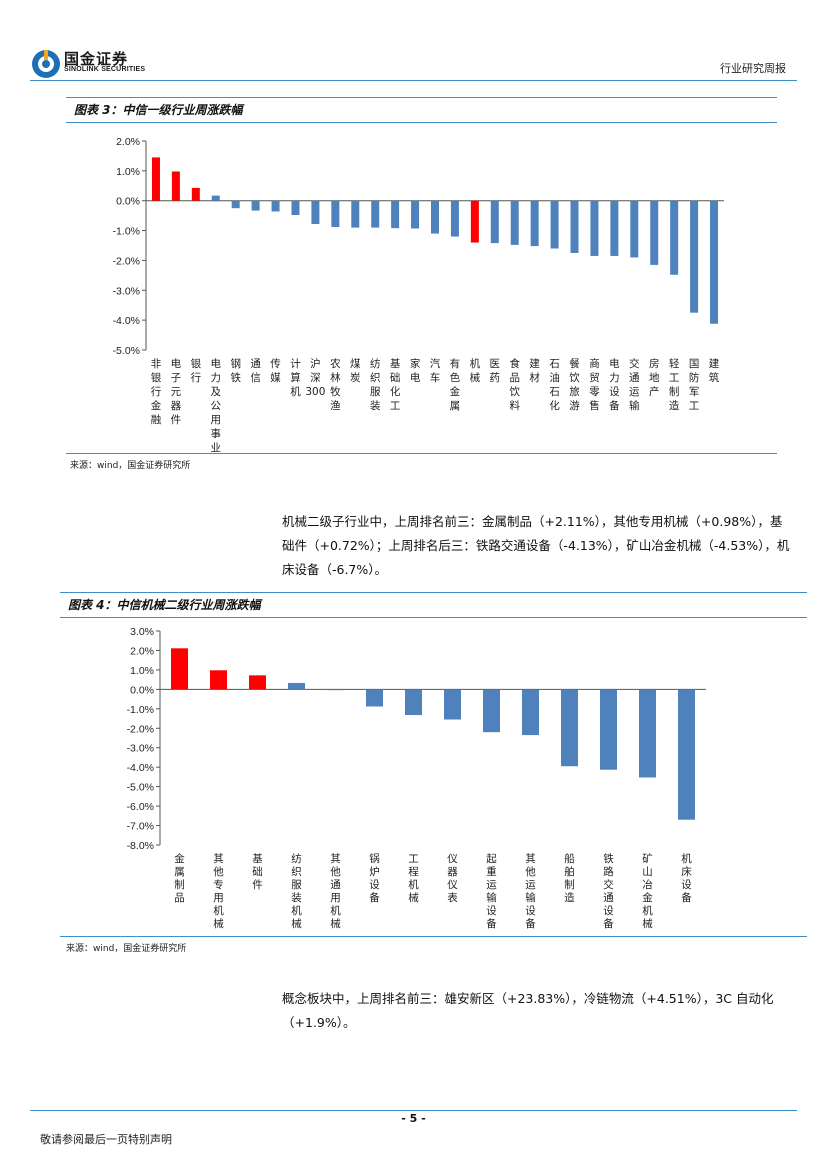 This screenshot has height=1170, width=827. I want to click on category-label: 基础件, so click(257, 871).